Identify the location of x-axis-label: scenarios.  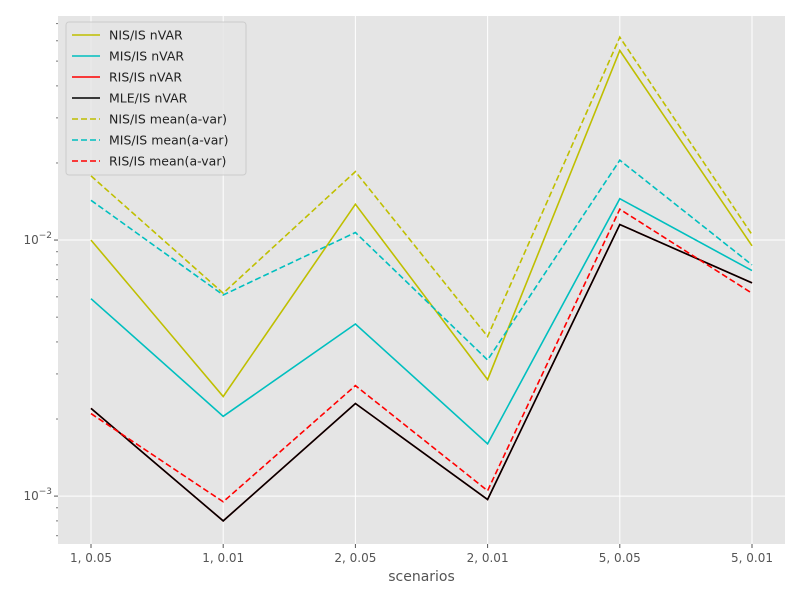
(421, 577).